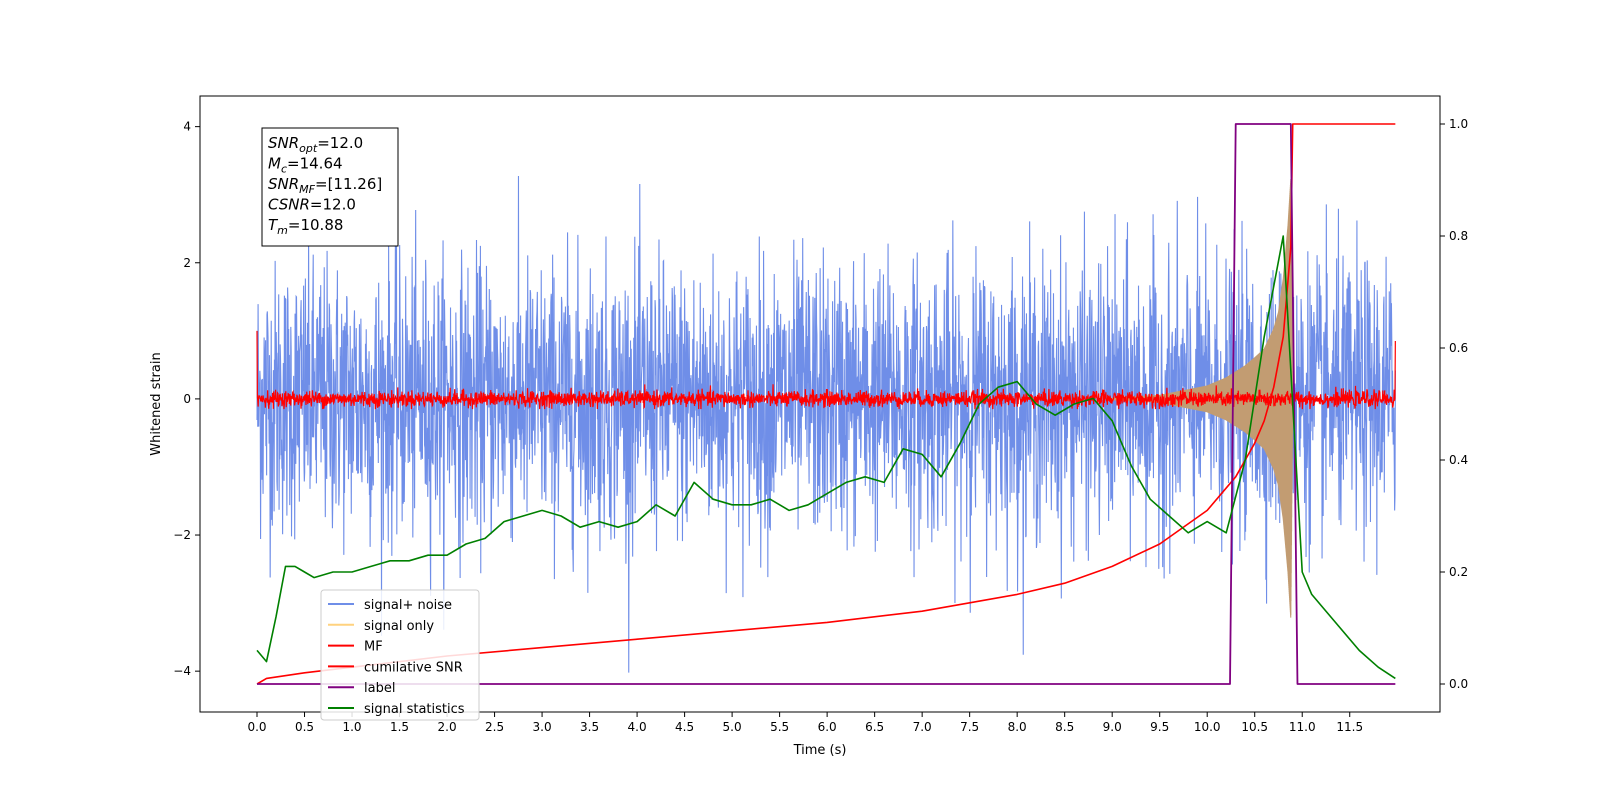 The height and width of the screenshot is (800, 1600). I want to click on y-right-tick-label: 0.4, so click(1458, 460).